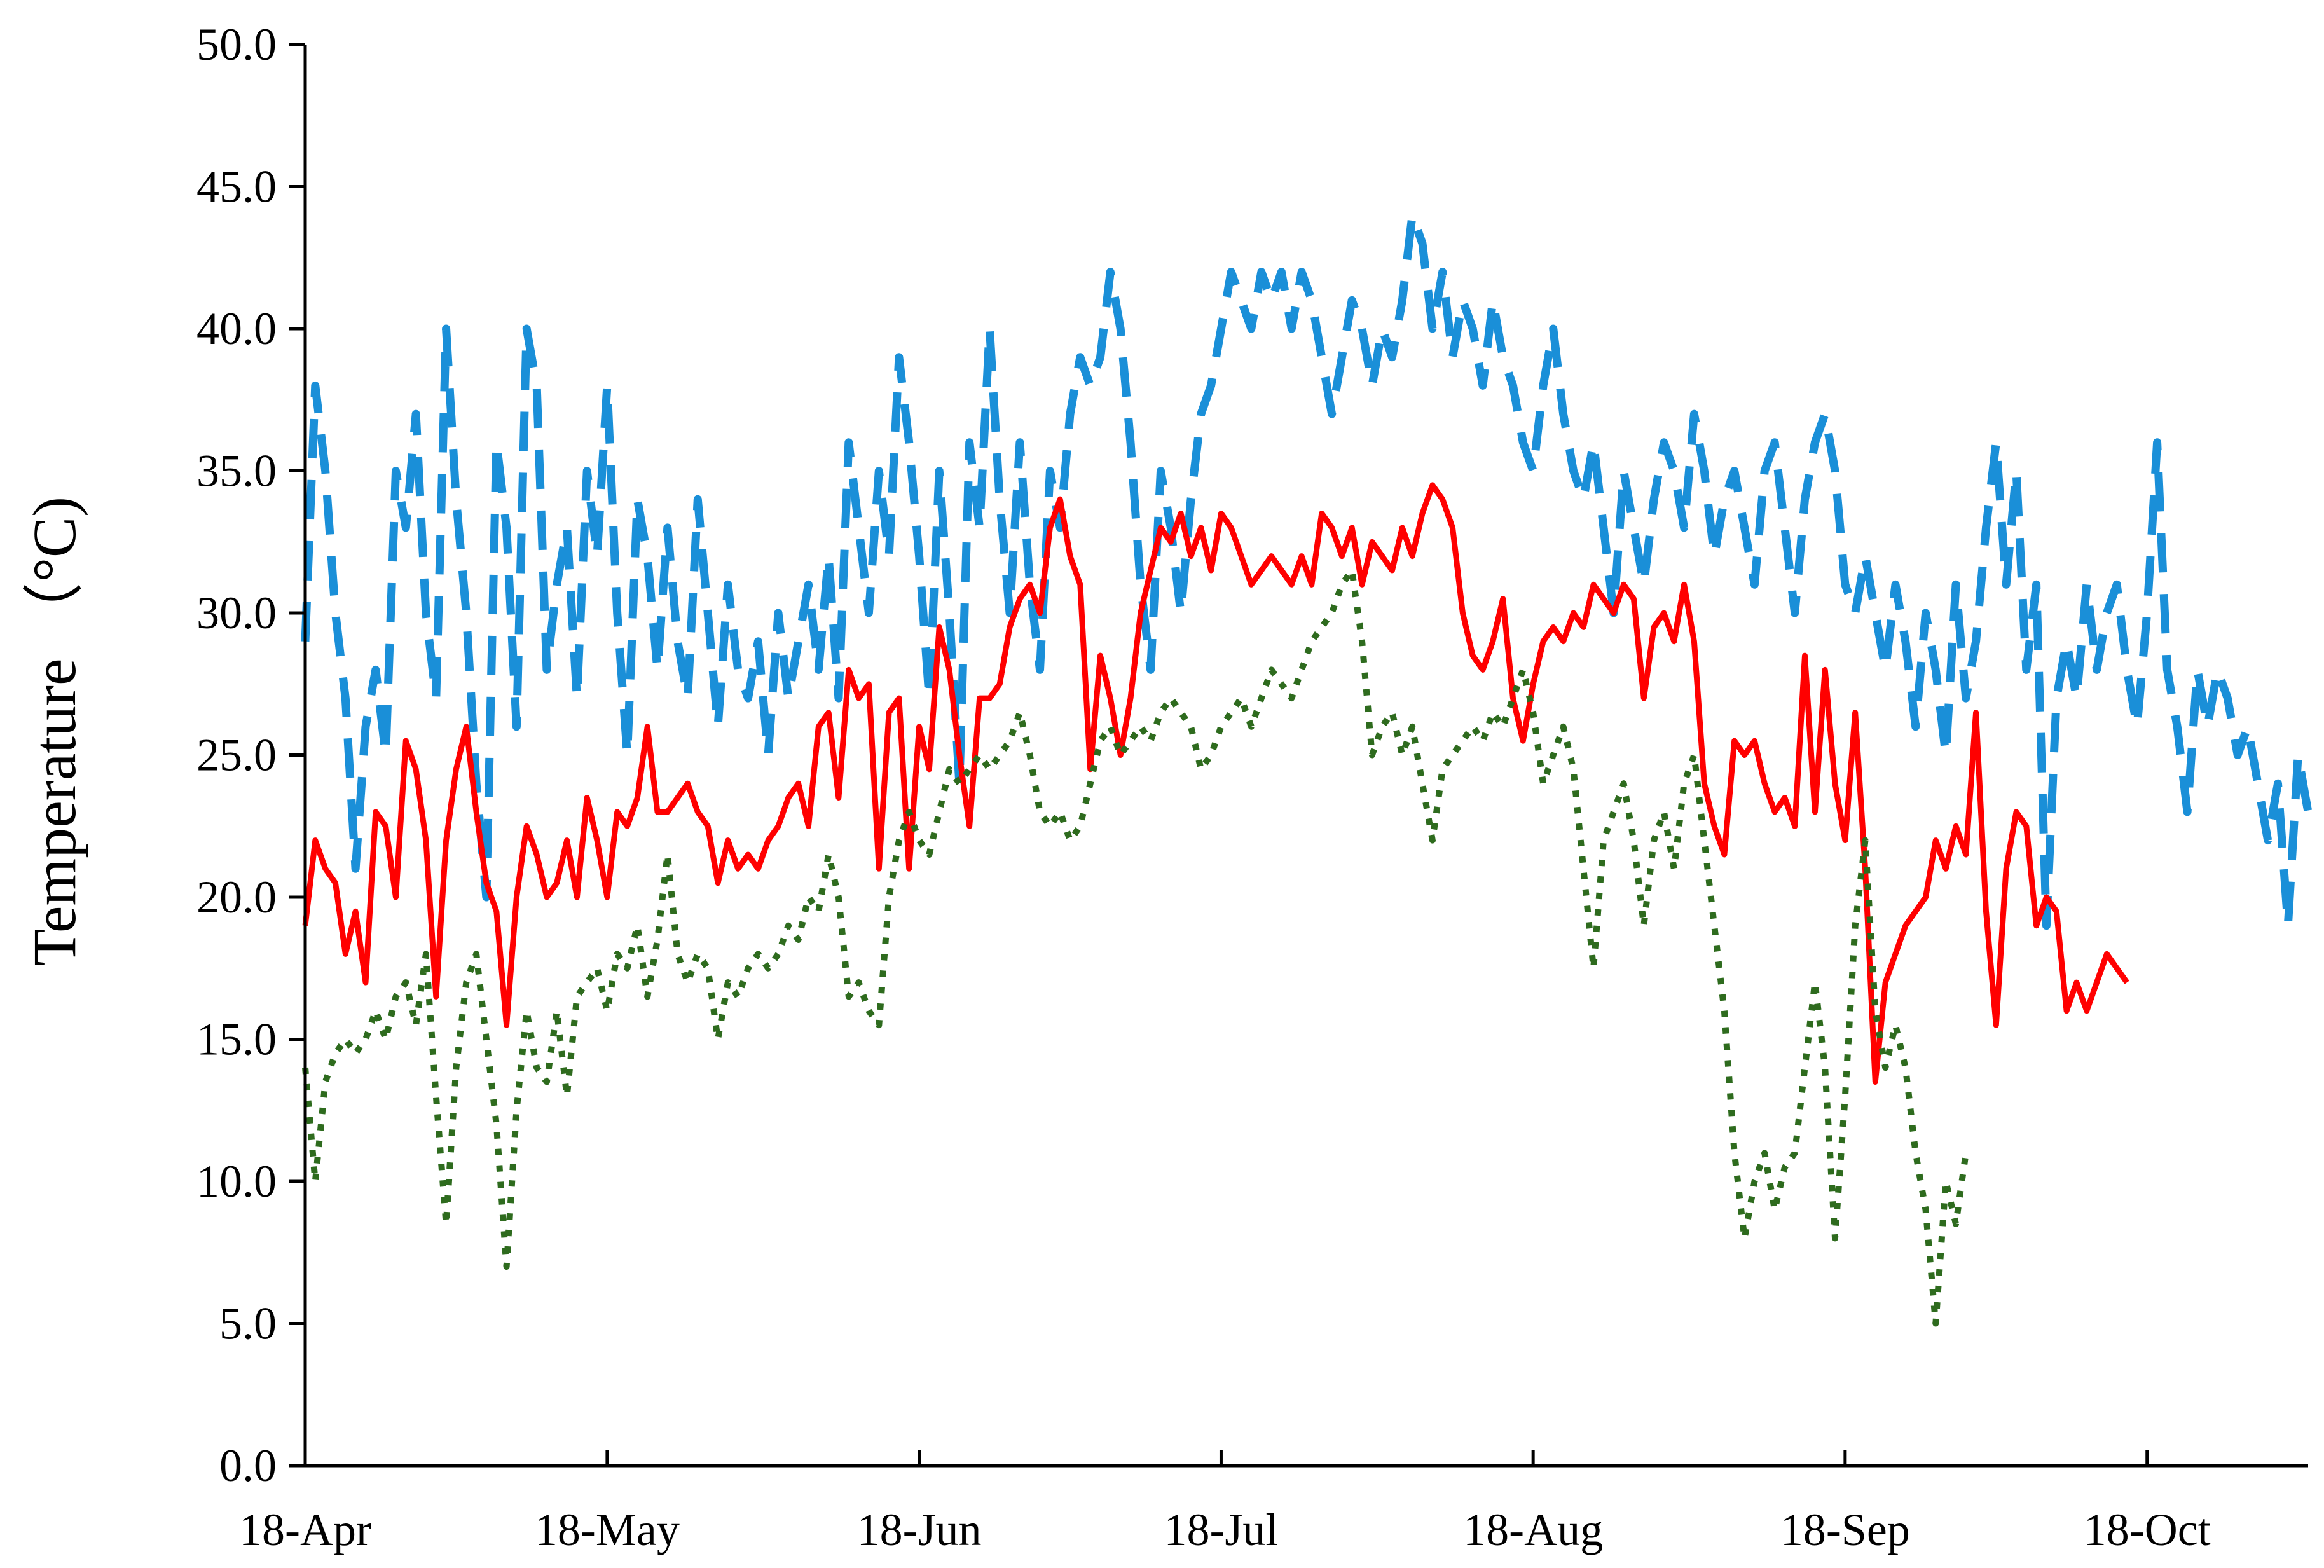 This screenshot has height=1568, width=2324. I want to click on y-axis-title: Temperature （°C), so click(54, 731).